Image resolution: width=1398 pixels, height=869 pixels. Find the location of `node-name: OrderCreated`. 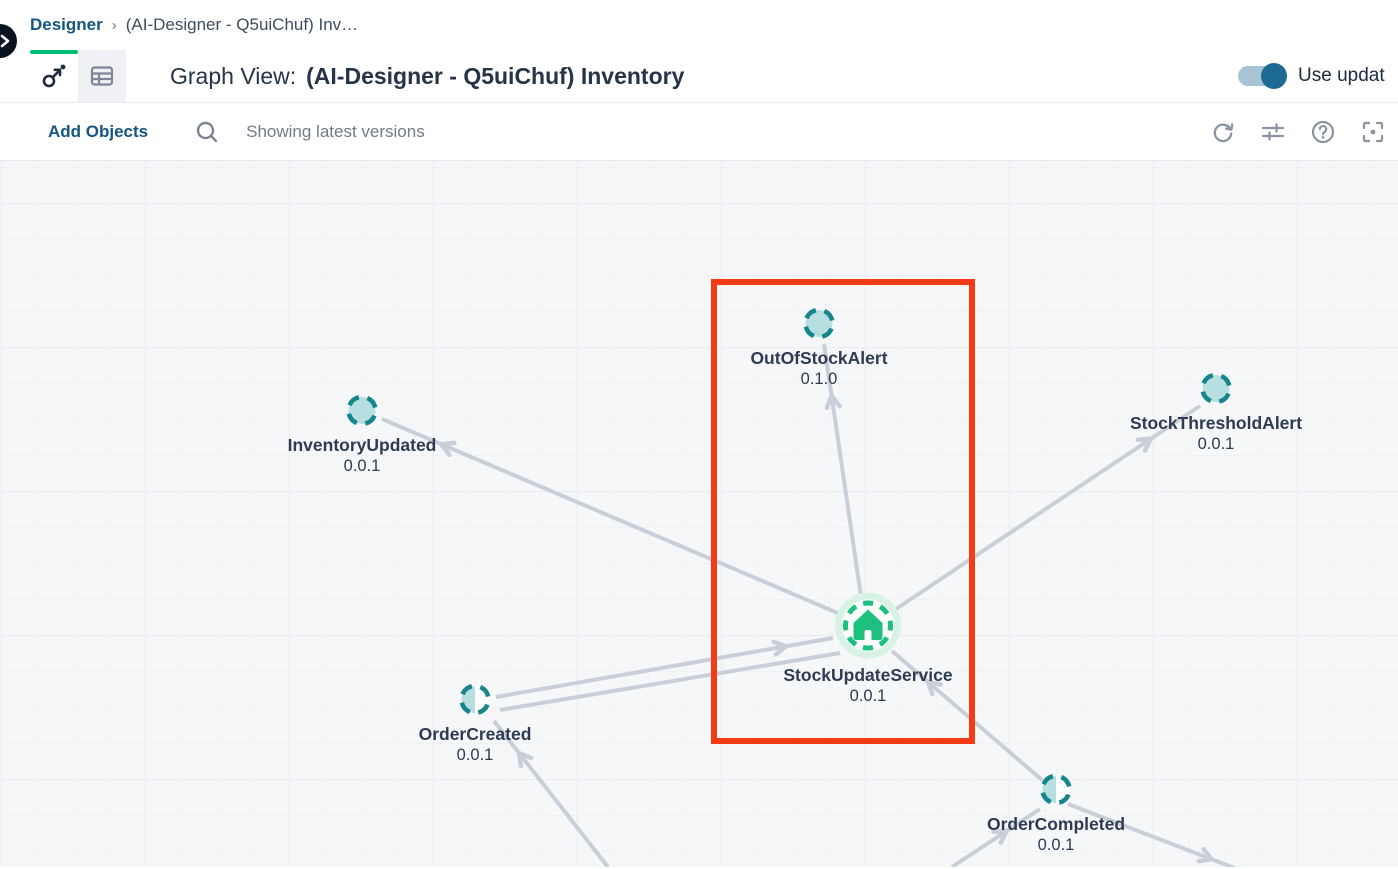

node-name: OrderCreated is located at coordinates (475, 734).